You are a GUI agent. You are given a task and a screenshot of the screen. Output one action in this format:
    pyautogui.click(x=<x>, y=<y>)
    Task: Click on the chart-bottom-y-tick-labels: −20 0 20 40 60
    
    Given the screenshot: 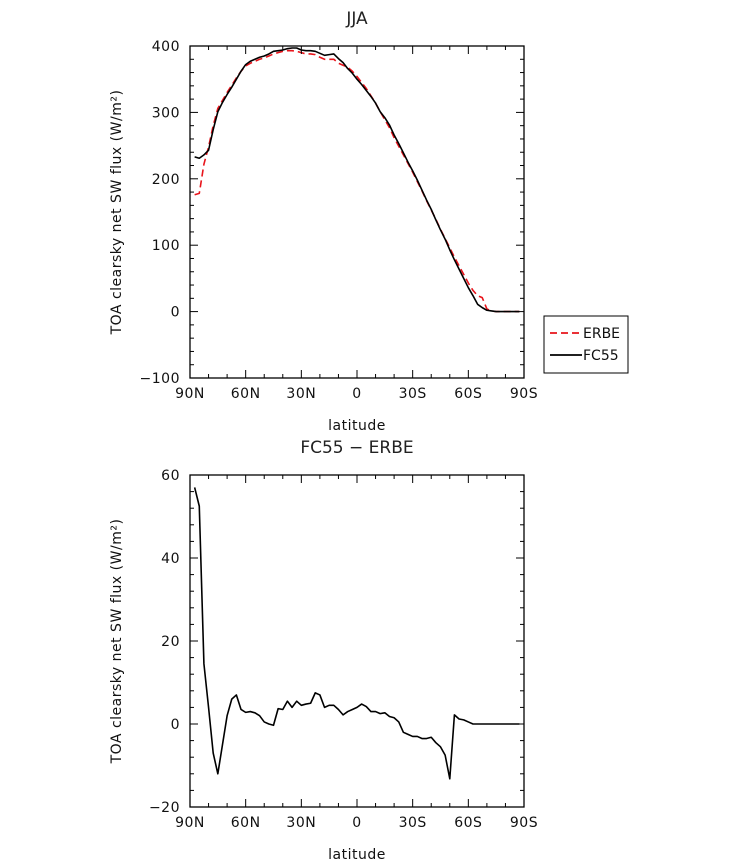 What is the action you would take?
    pyautogui.click(x=164, y=642)
    